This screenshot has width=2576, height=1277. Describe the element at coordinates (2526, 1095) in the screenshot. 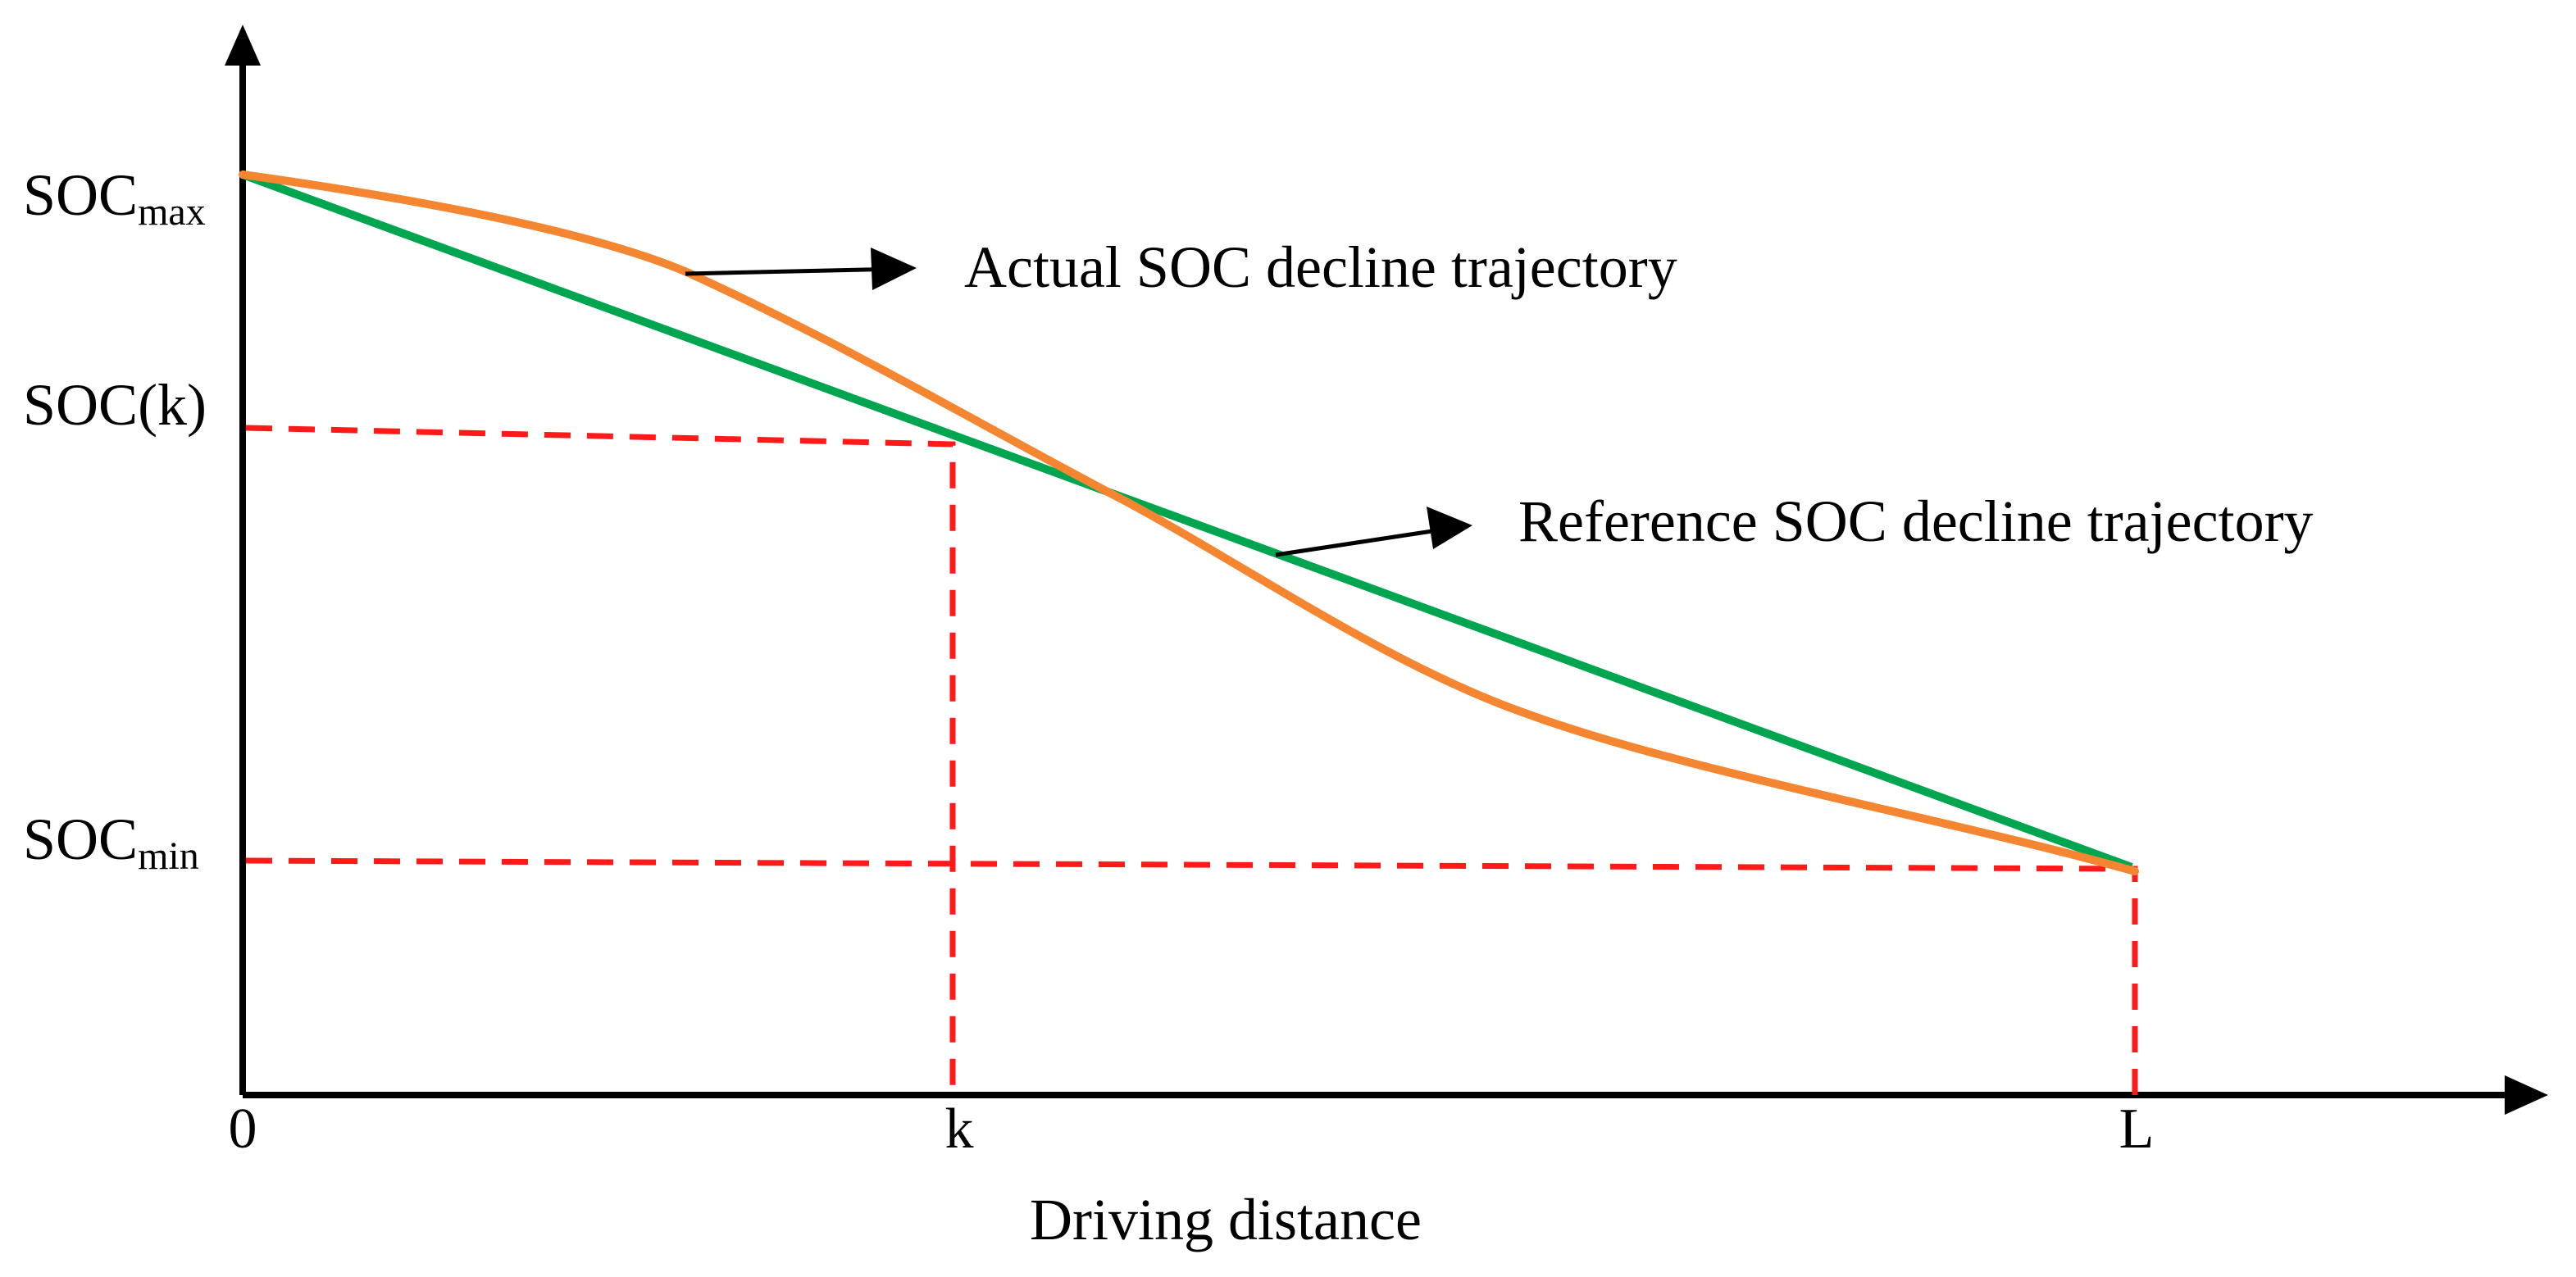

I see `x-axis-arrow-icon` at that location.